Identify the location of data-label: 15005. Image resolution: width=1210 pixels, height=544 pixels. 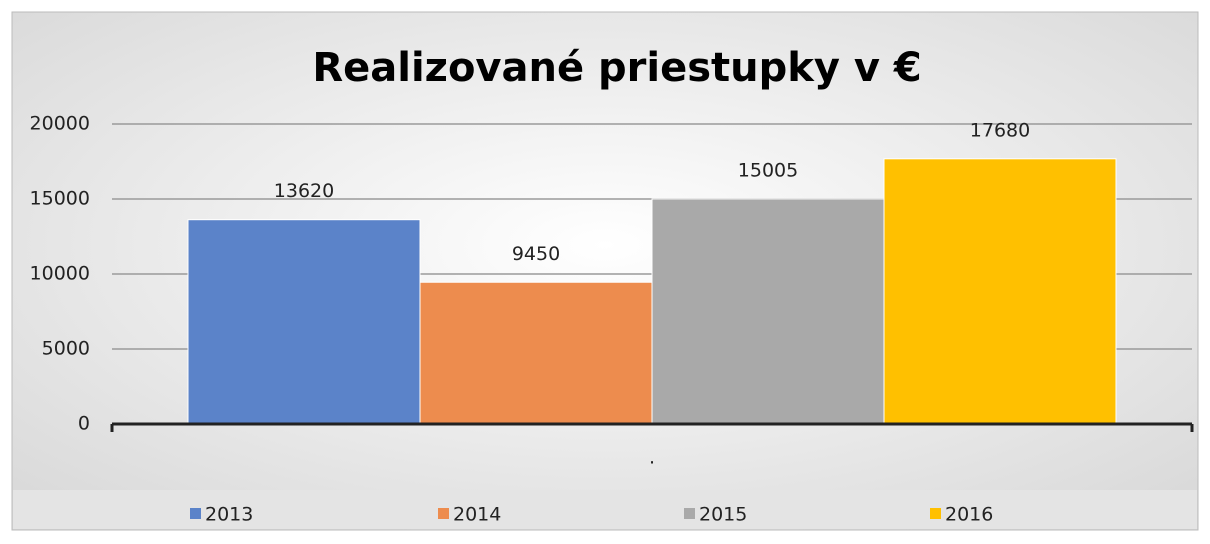
(768, 170).